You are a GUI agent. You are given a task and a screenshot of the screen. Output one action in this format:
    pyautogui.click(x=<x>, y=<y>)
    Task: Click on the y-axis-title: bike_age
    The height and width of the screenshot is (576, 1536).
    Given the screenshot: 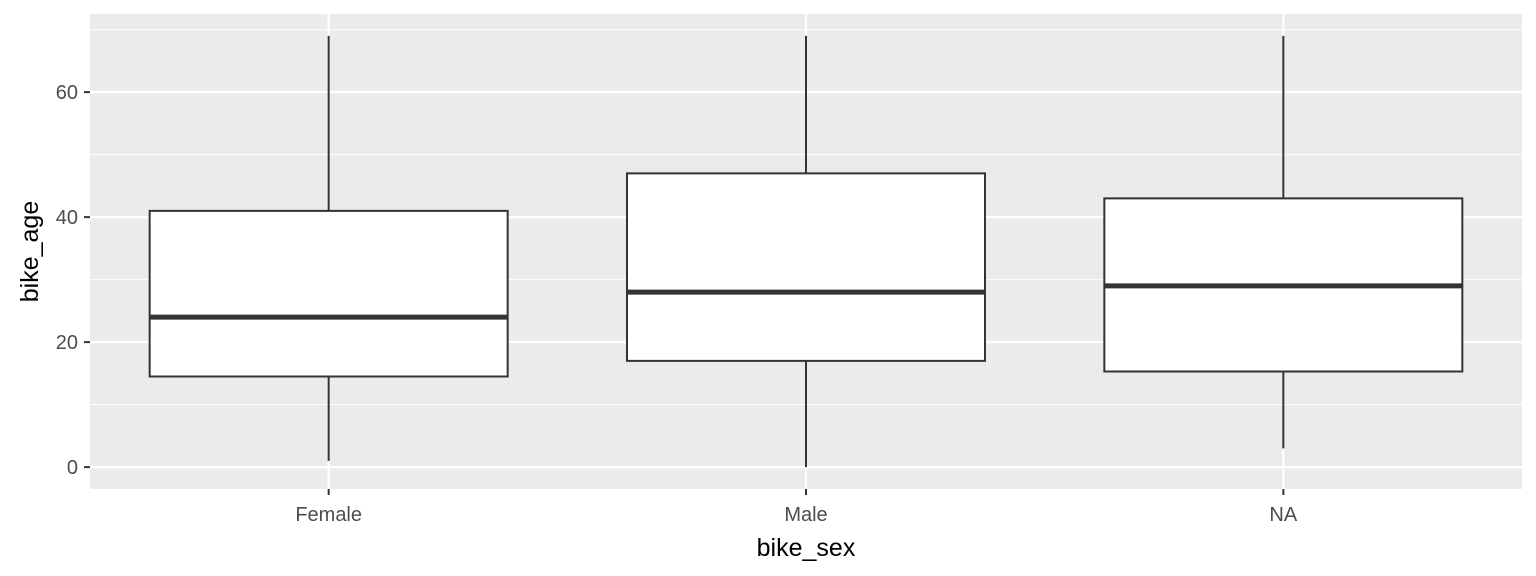 What is the action you would take?
    pyautogui.click(x=30, y=251)
    